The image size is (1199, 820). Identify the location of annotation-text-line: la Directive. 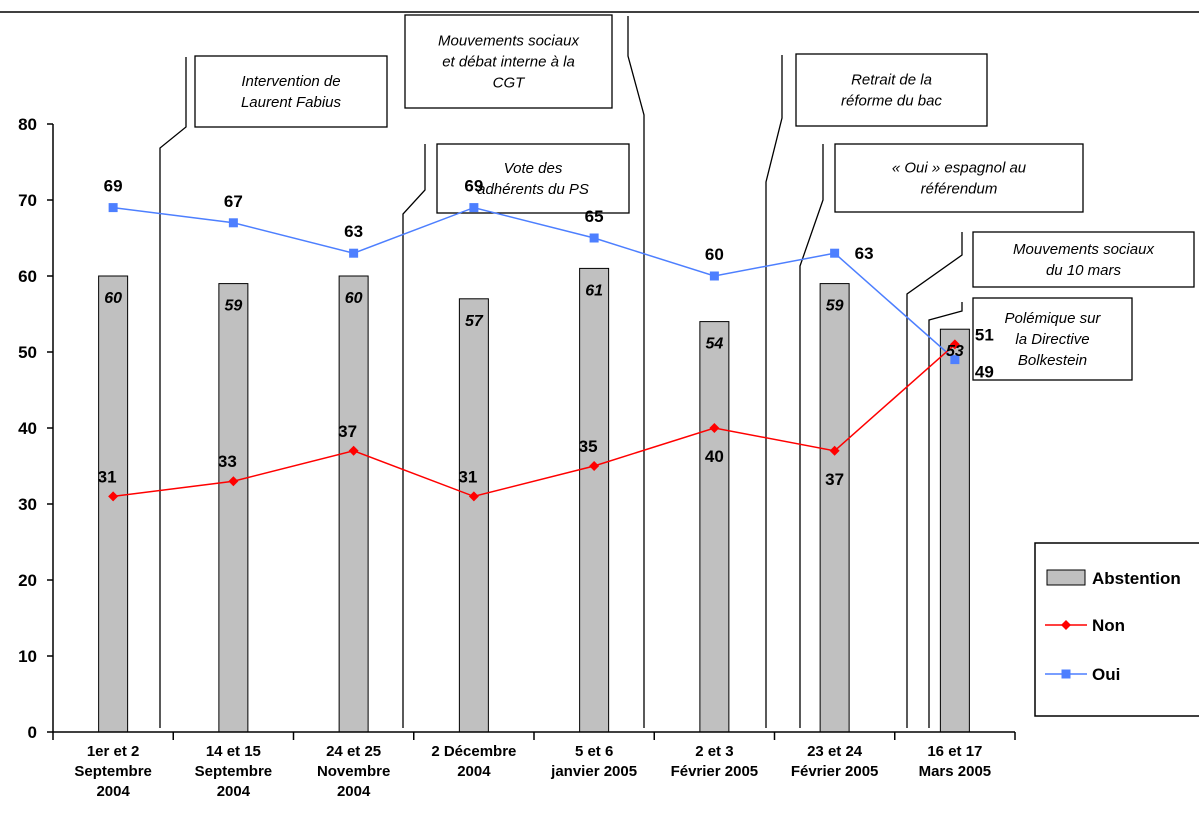
(1052, 339).